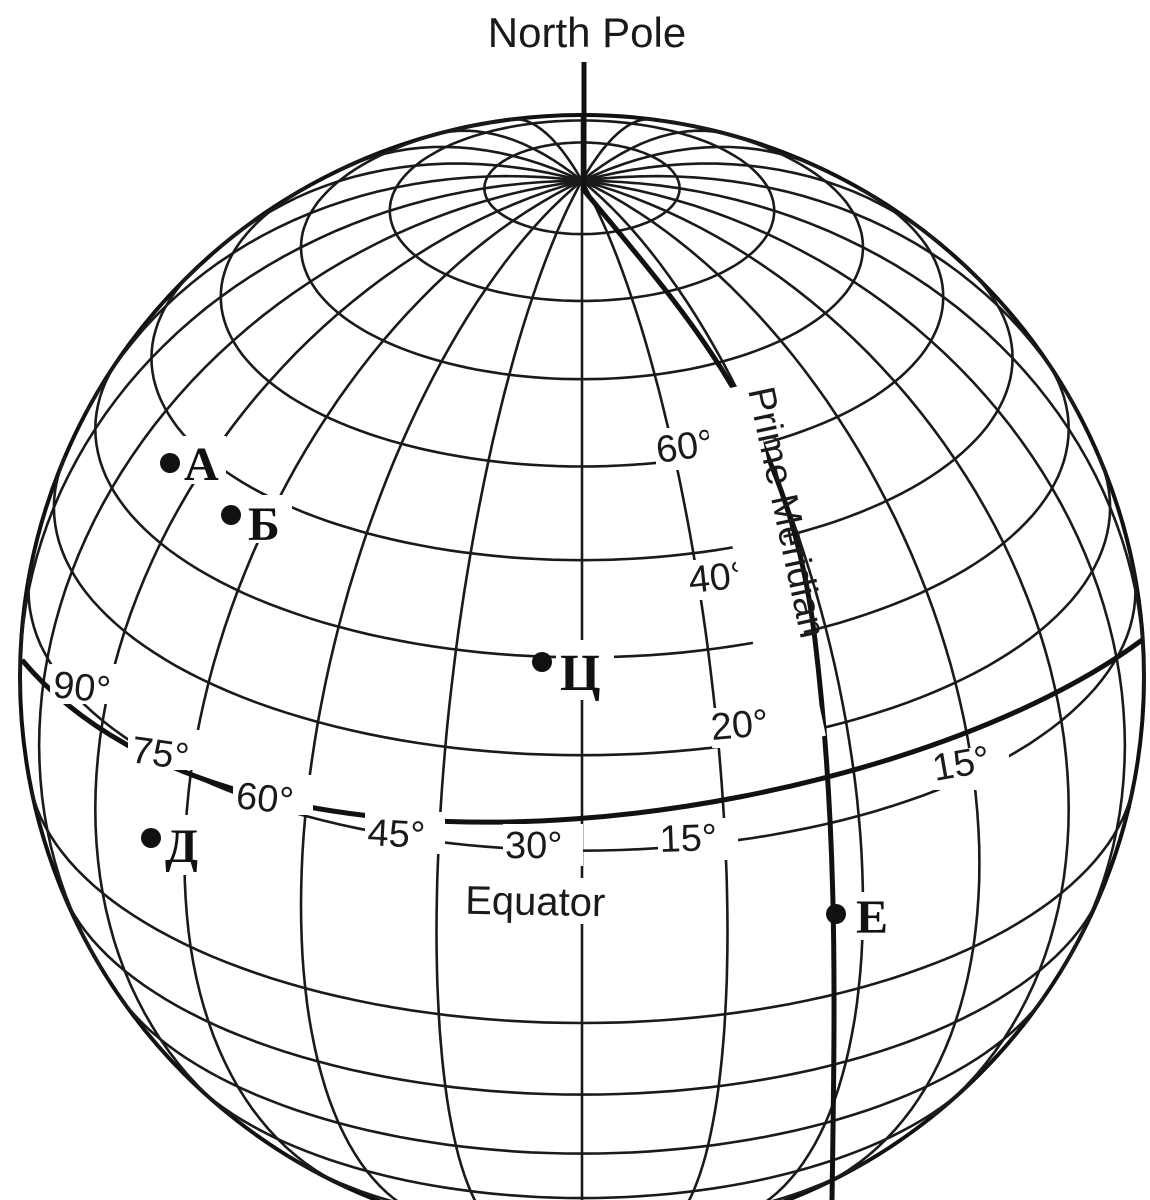 Image resolution: width=1150 pixels, height=1200 pixels. Describe the element at coordinates (265, 799) in the screenshot. I see `longitude-label-60: 60°` at that location.